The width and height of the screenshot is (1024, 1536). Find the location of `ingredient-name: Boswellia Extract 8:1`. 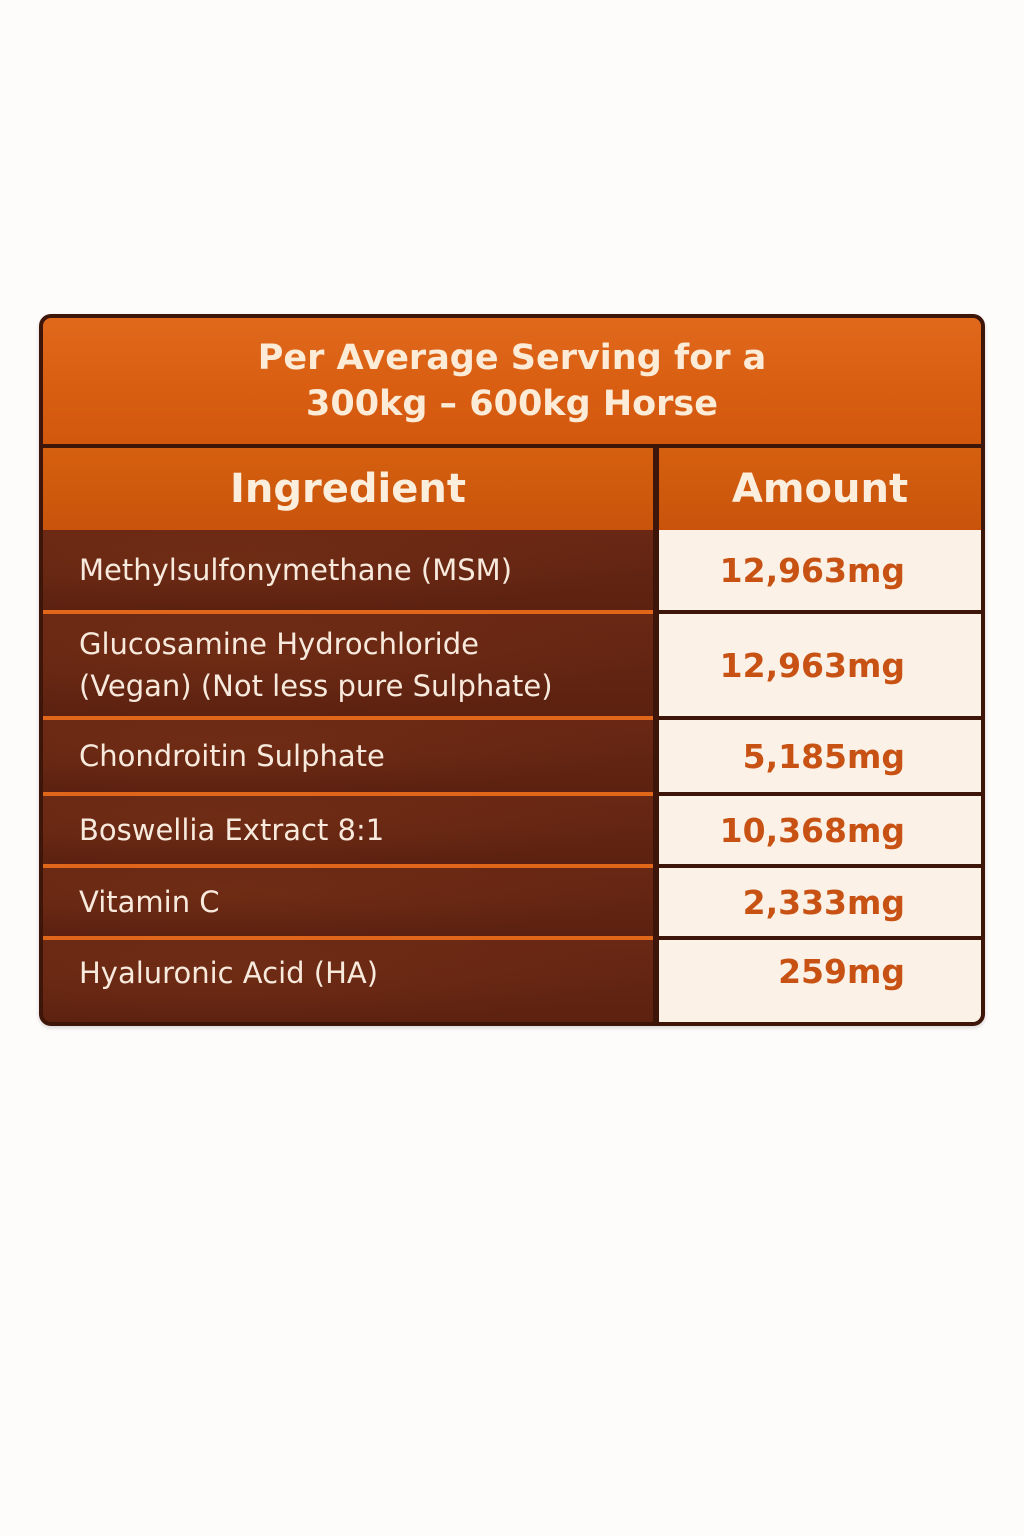

ingredient-name: Boswellia Extract 8:1 is located at coordinates (232, 830).